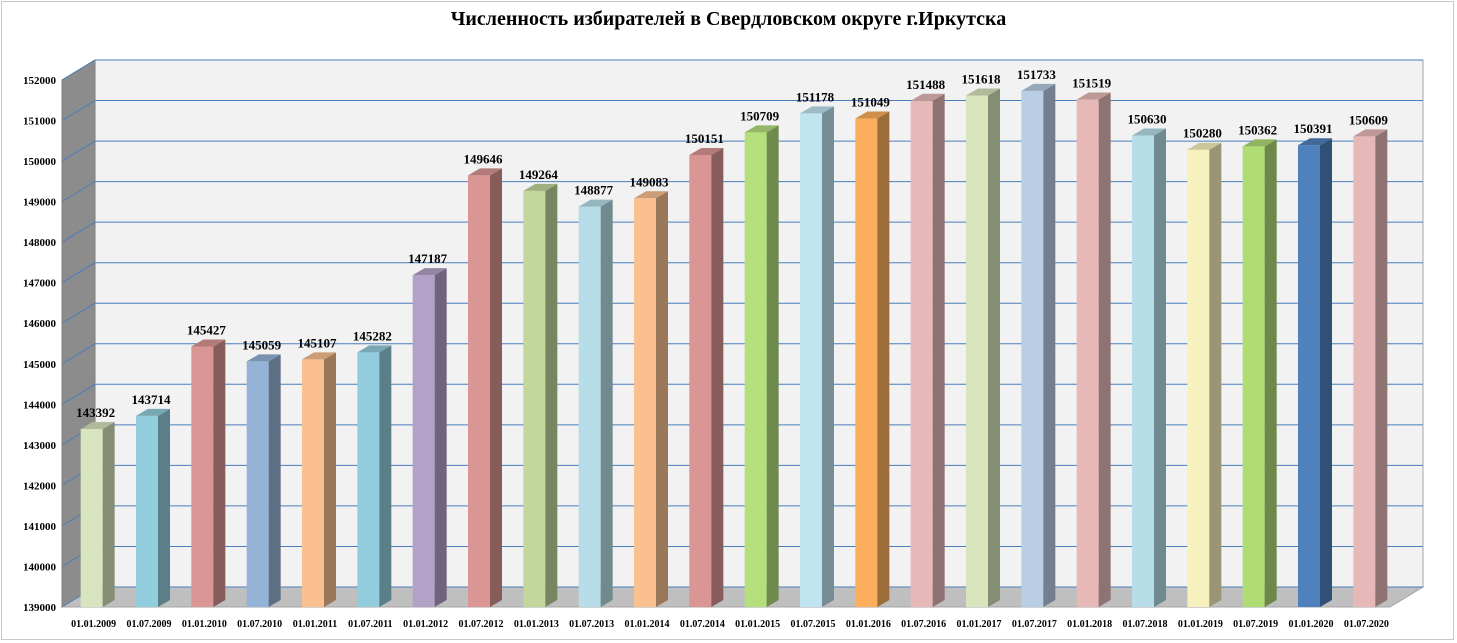 This screenshot has width=1457, height=643. What do you see at coordinates (1089, 624) in the screenshot?
I see `x-tick-label: 01.01.2018` at bounding box center [1089, 624].